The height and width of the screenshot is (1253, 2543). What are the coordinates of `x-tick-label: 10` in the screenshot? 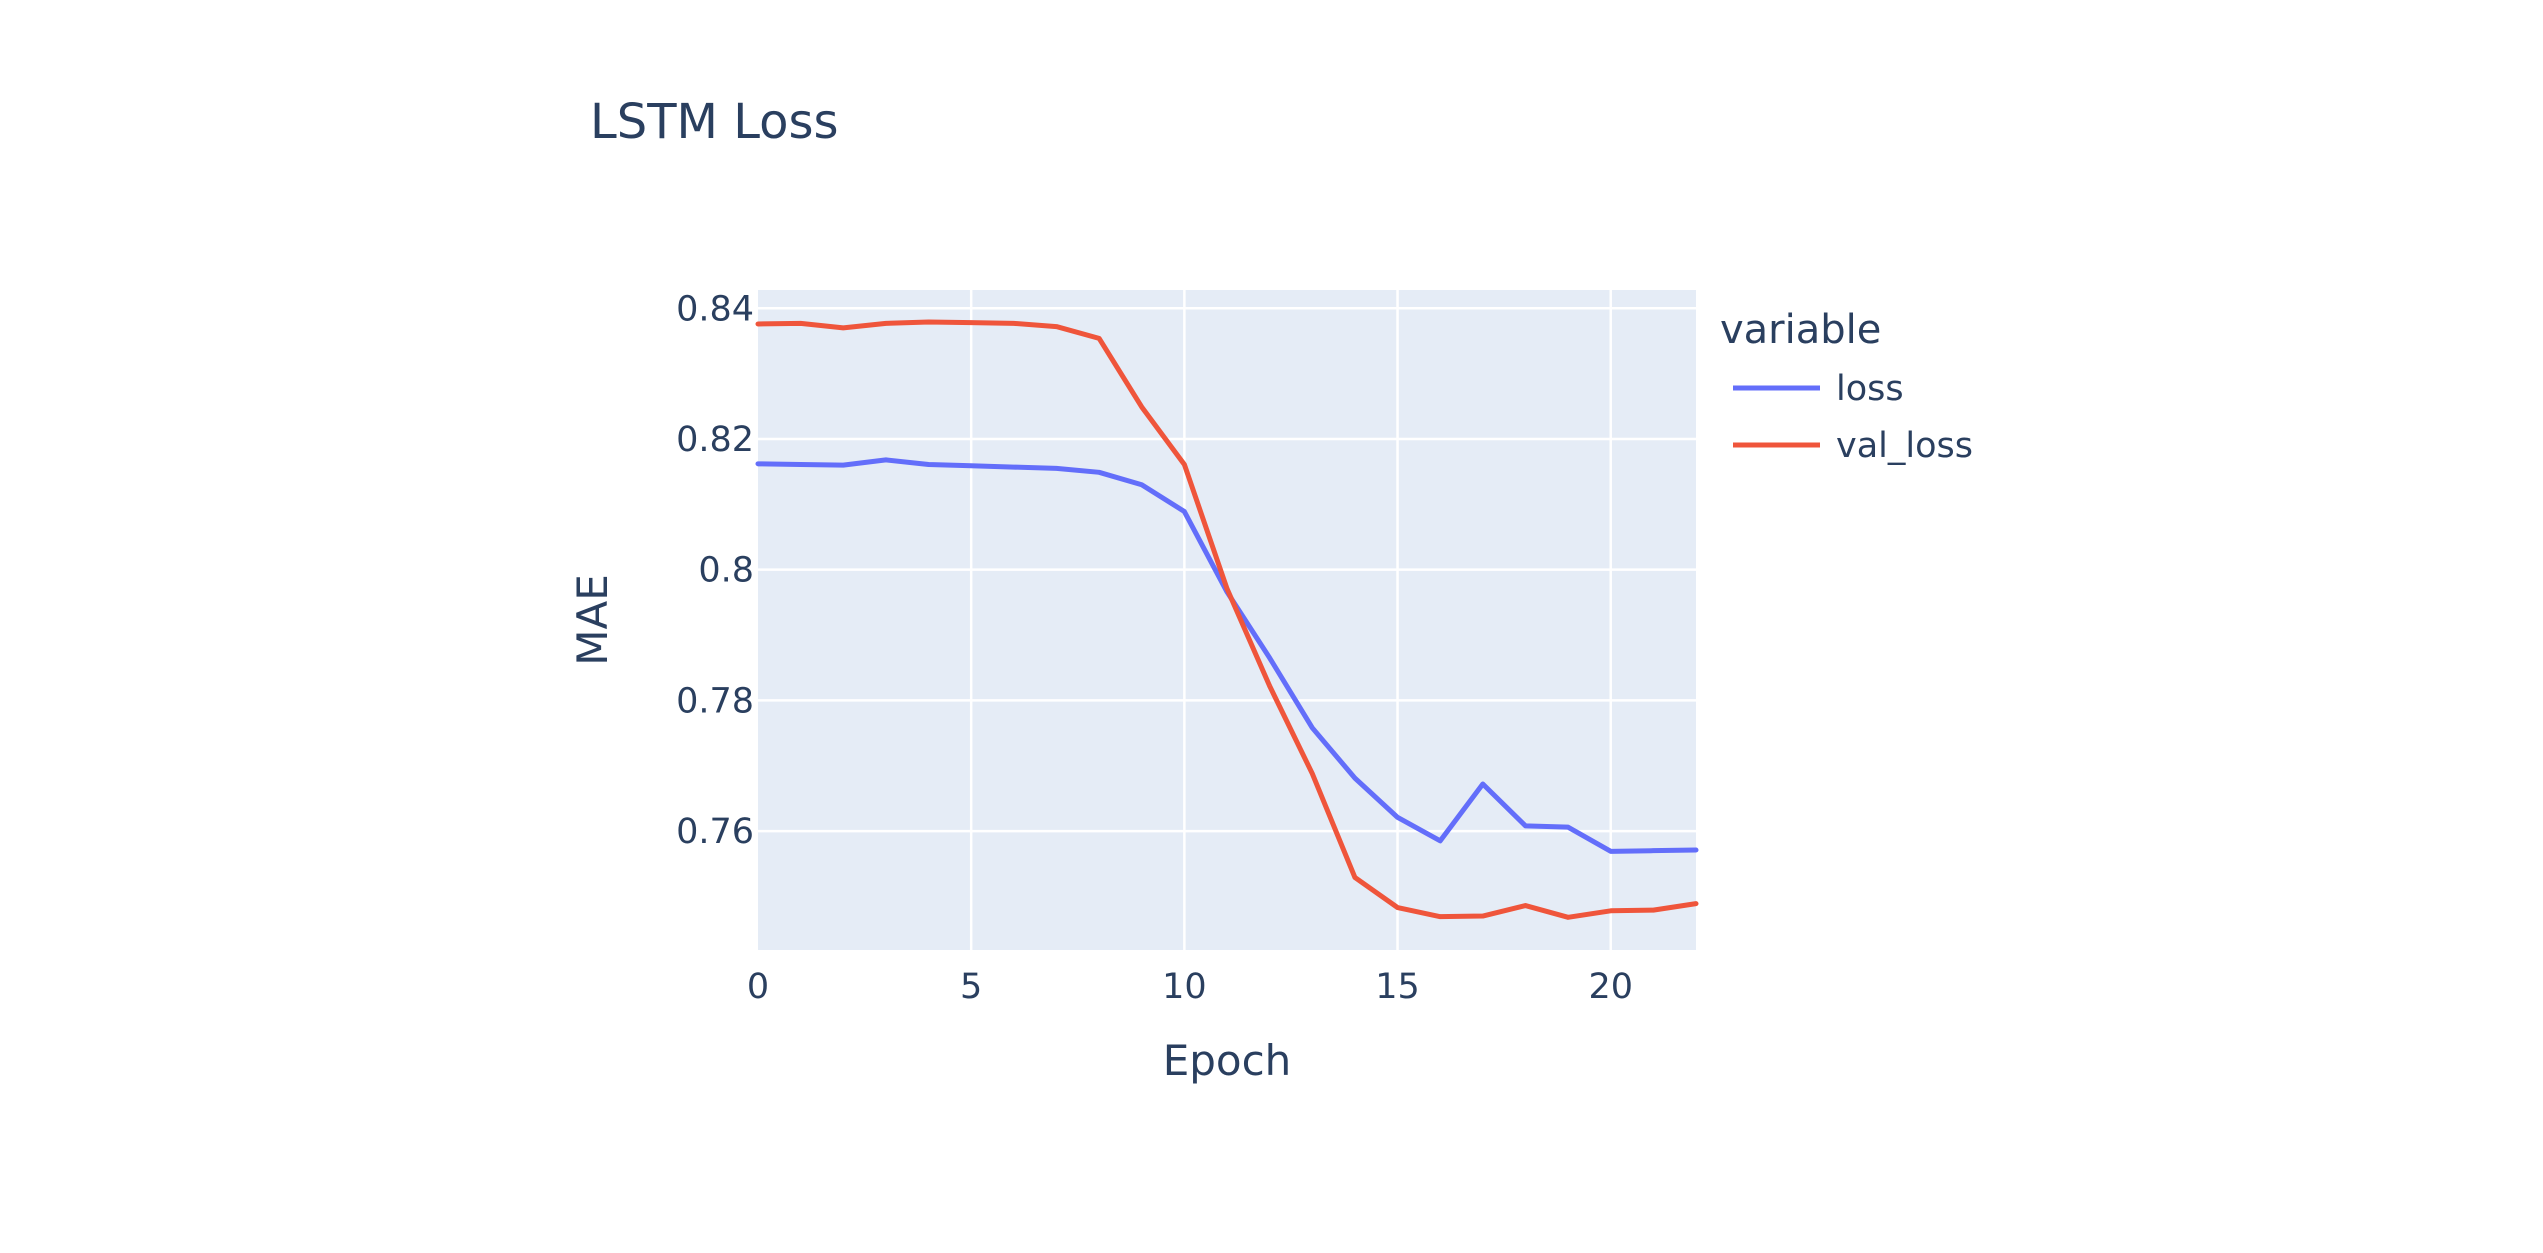 It's located at (1184, 987).